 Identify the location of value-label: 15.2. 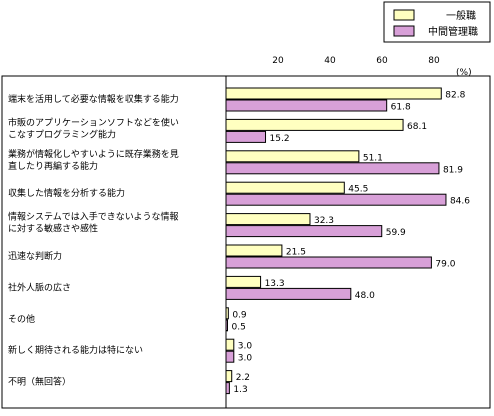
(280, 139).